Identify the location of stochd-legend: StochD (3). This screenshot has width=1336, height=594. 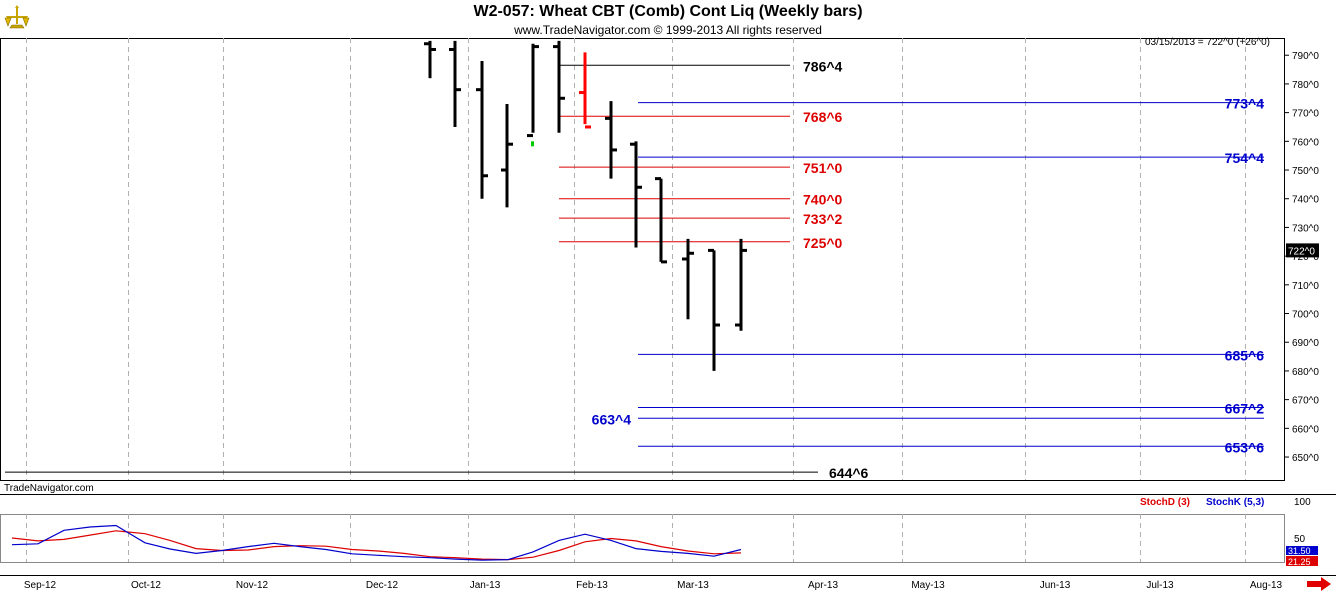
(1165, 502).